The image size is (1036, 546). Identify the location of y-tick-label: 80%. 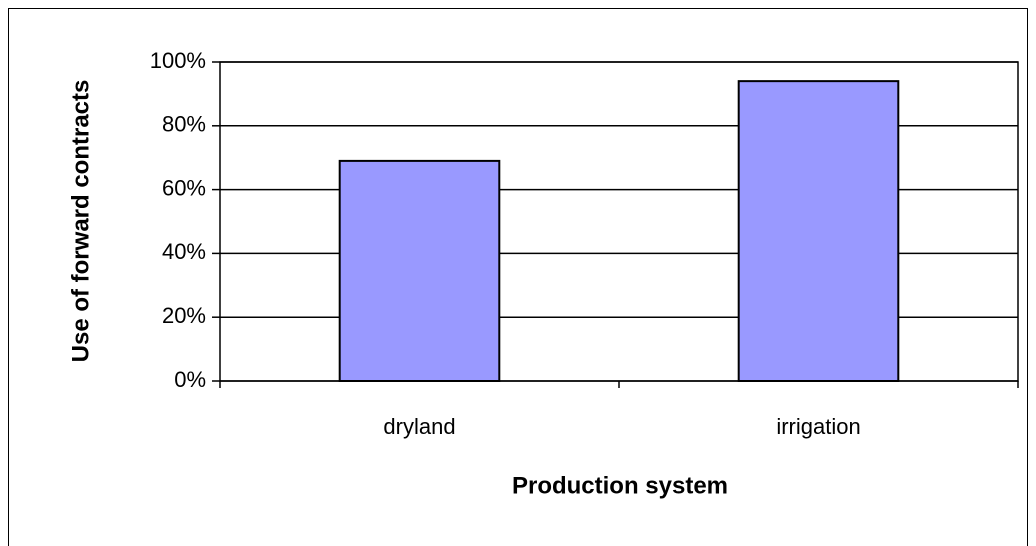
(184, 124).